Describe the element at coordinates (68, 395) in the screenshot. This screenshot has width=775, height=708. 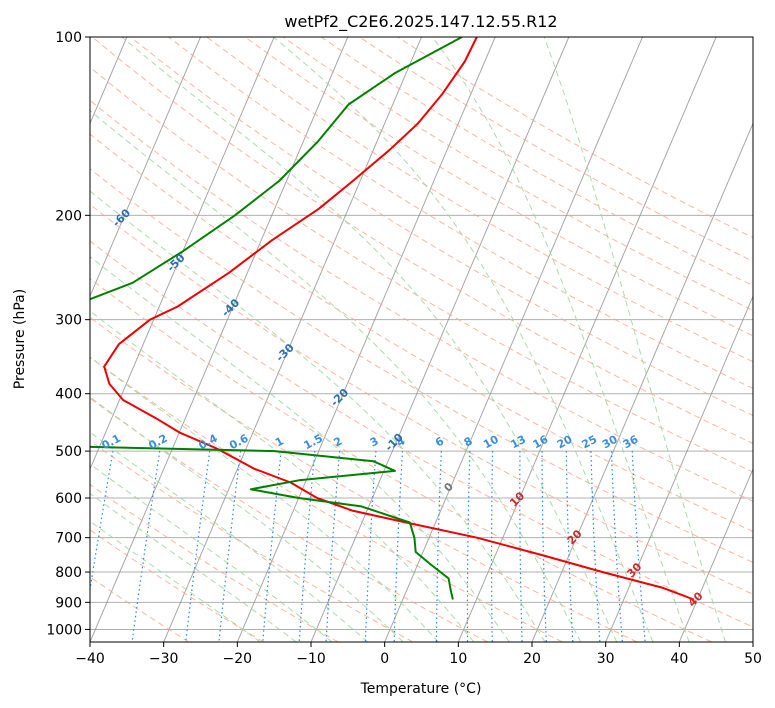
I see `y-tick-label: 400` at that location.